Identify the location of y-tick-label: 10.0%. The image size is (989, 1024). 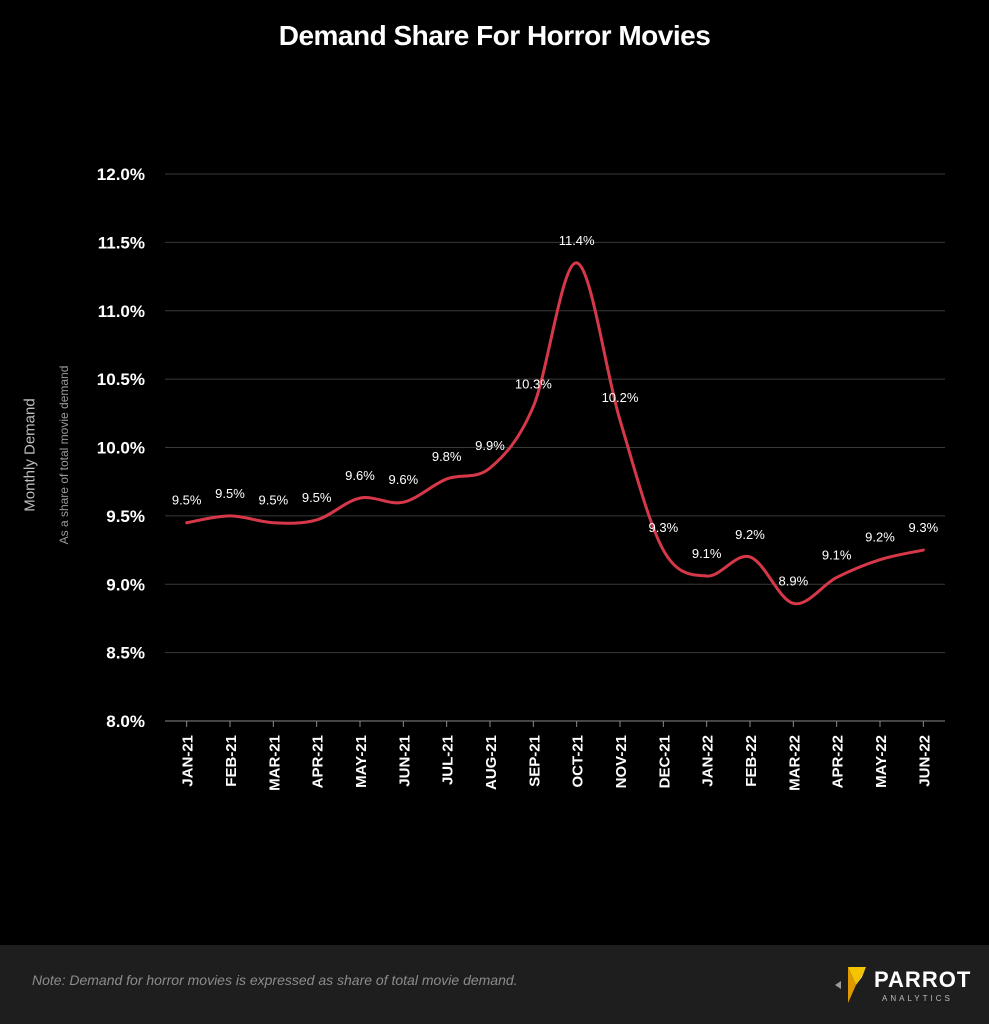
(121, 448).